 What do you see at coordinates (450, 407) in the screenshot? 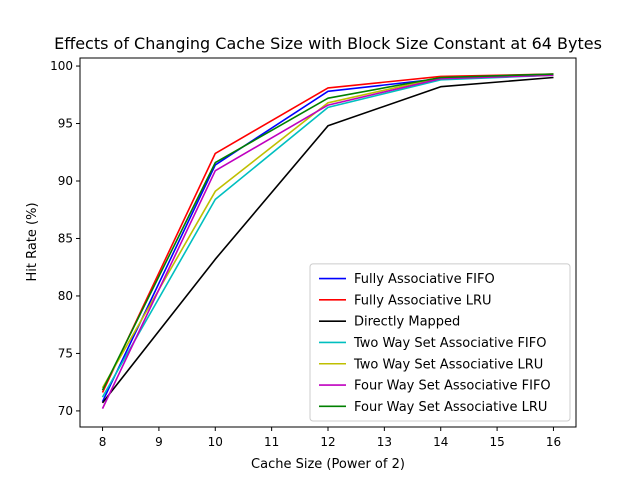
I see `legend-label: Four Way Set Associative LRU` at bounding box center [450, 407].